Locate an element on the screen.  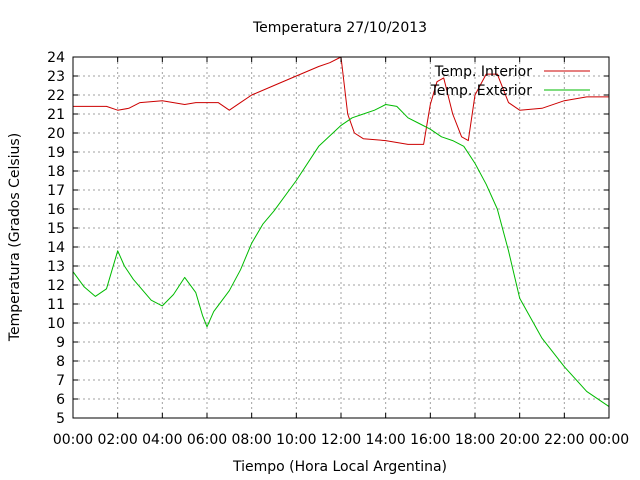
y-tick-label: 13 is located at coordinates (56, 267).